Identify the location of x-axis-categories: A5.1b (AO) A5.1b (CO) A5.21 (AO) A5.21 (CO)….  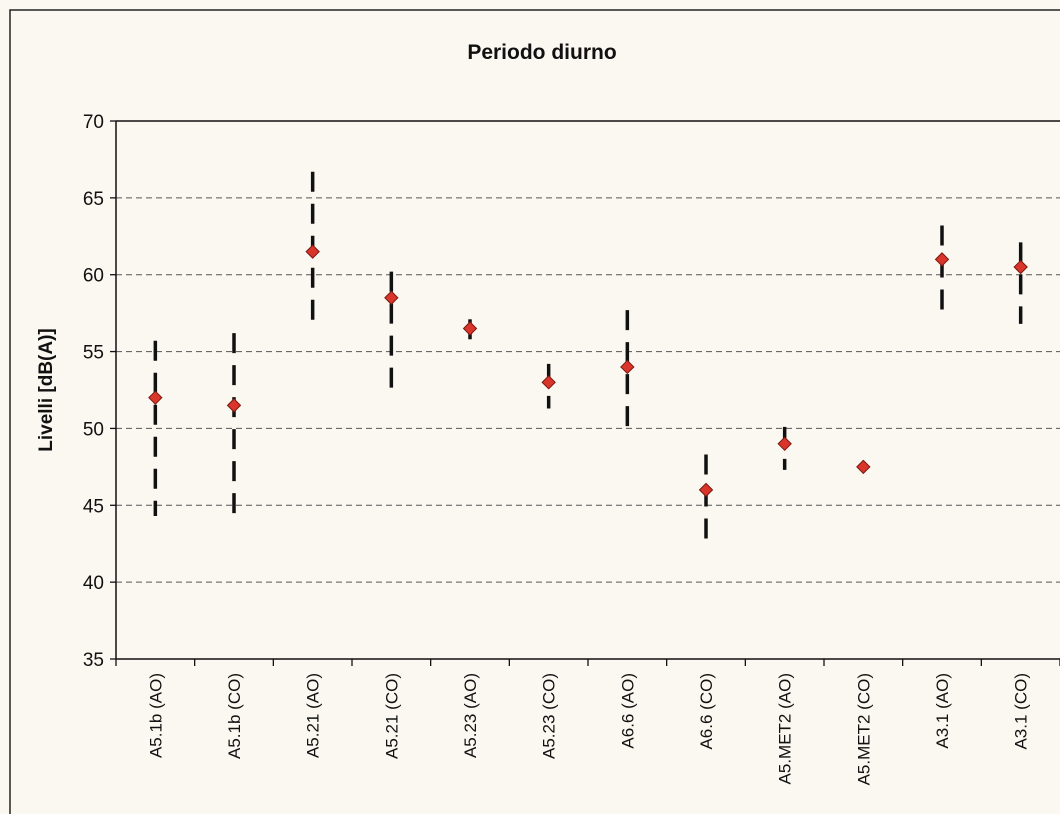
(587, 722).